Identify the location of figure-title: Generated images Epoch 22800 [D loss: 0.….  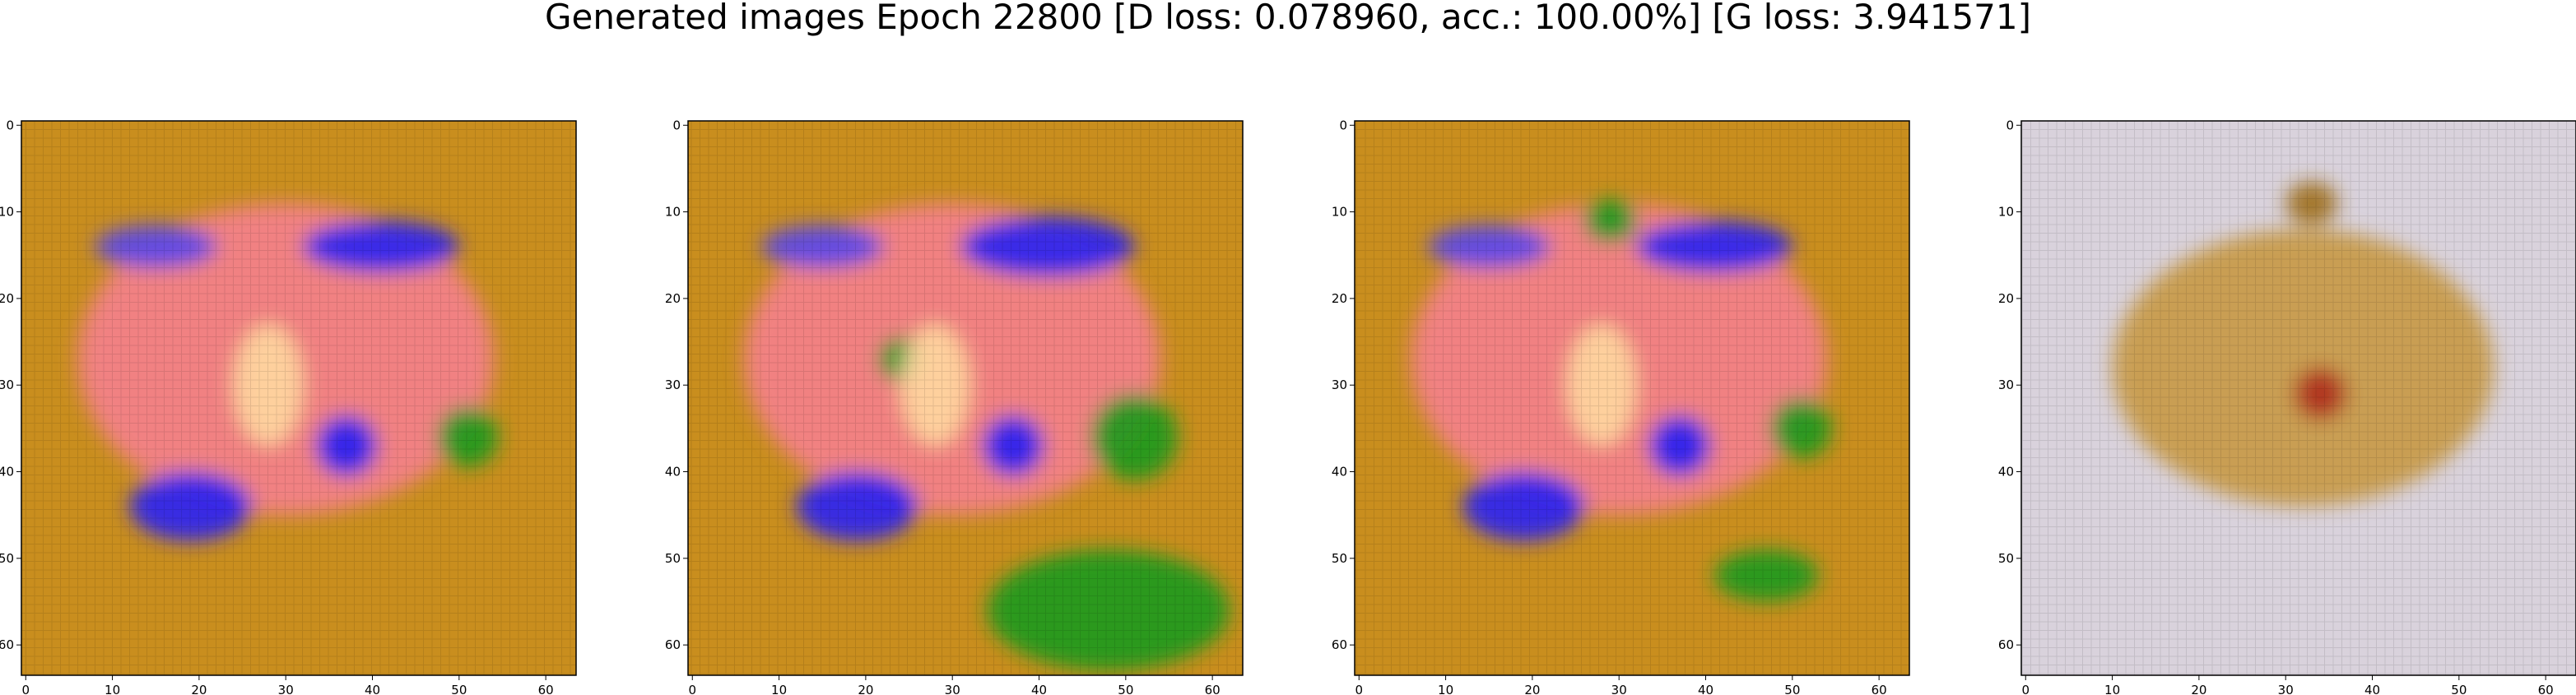
(1288, 18).